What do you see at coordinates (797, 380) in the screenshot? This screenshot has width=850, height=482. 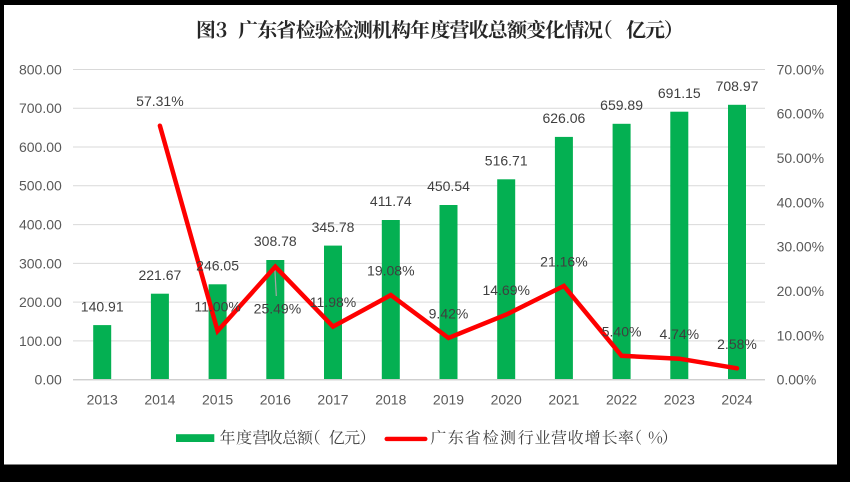 I see `svg-text: 0.00%` at bounding box center [797, 380].